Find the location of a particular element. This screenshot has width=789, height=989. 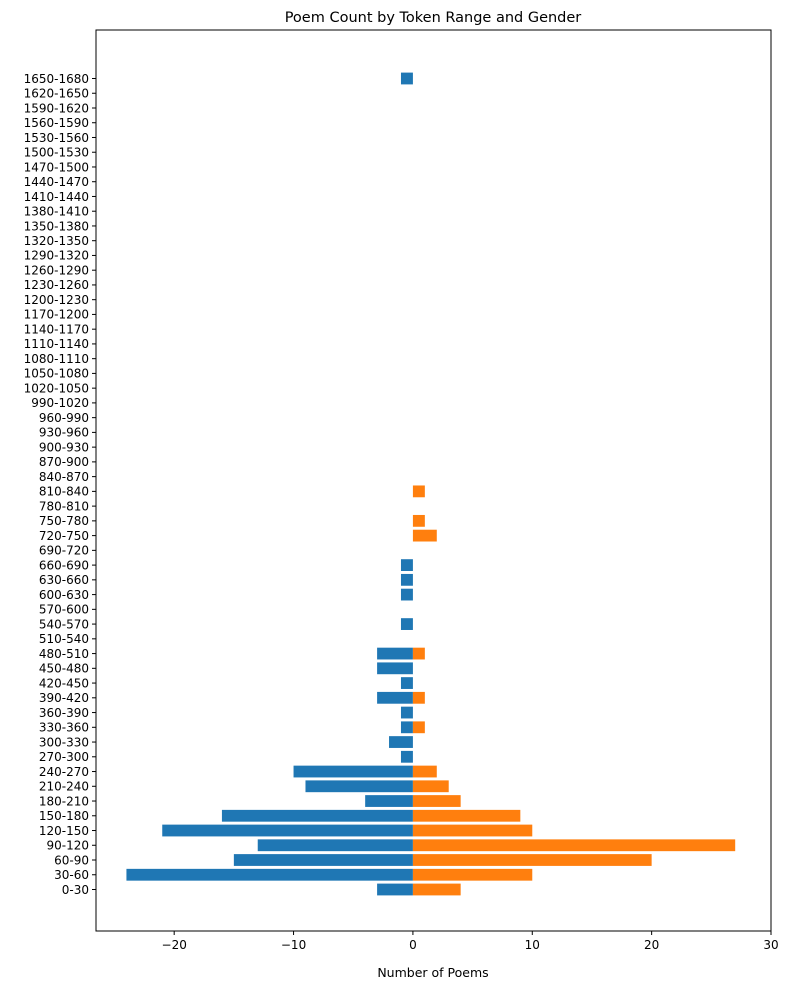

y-tick-label: 1650-1680 is located at coordinates (56, 79).